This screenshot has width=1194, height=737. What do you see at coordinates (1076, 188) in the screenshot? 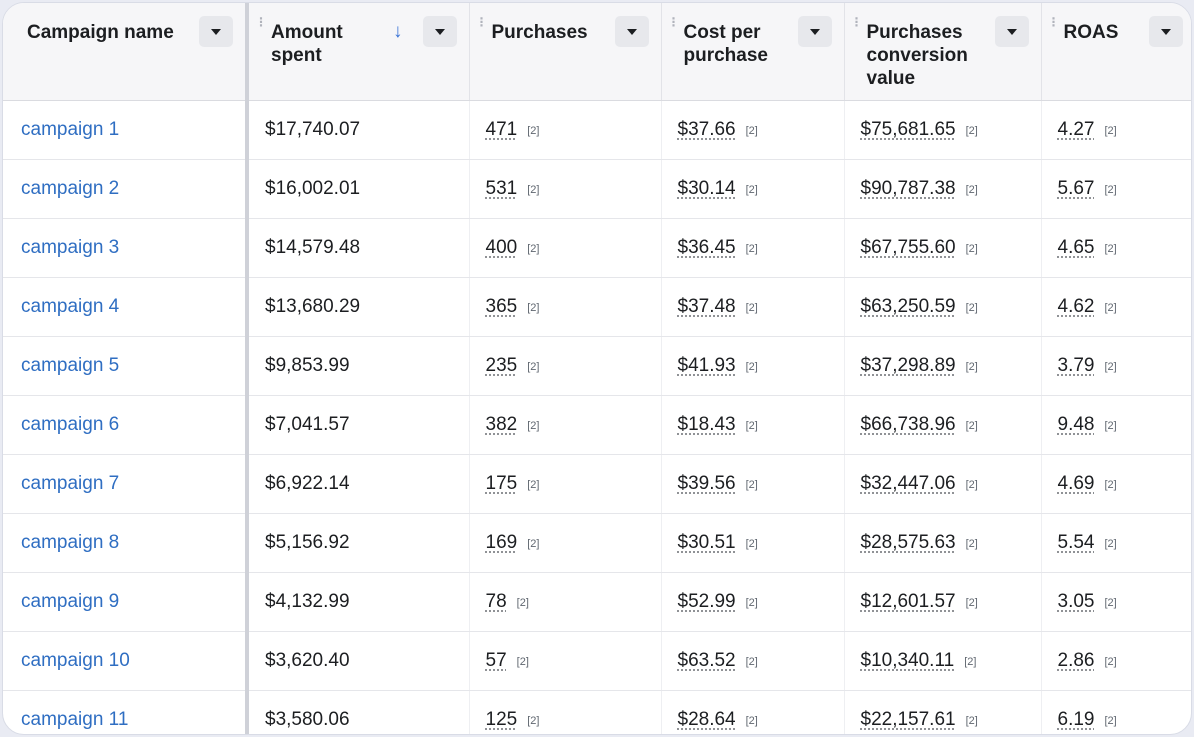
I see `roas-value: 5.67` at bounding box center [1076, 188].